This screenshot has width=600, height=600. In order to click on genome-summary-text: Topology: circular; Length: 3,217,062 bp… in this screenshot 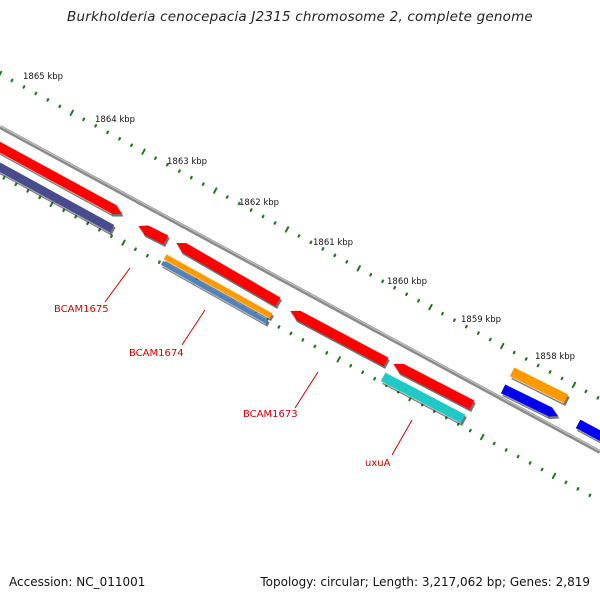, I will do `click(425, 582)`.